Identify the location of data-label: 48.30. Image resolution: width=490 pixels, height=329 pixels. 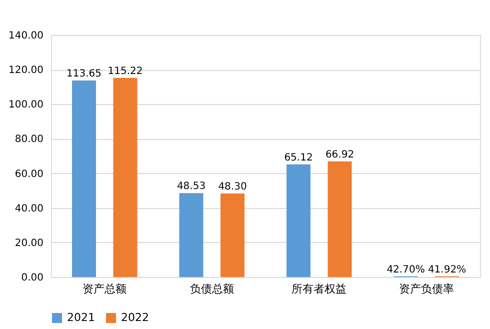
(232, 187).